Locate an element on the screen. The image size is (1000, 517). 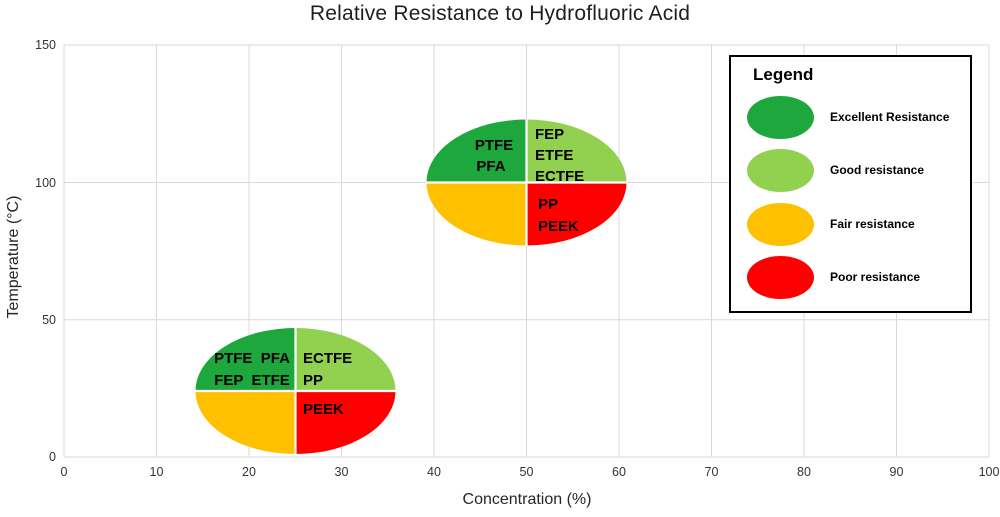
marker1-good-label-line1: ECTFE is located at coordinates (327, 358).